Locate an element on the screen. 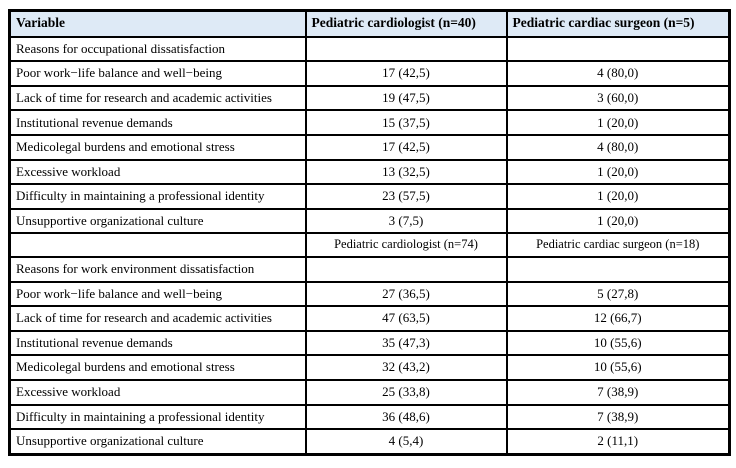 This screenshot has height=468, width=736. cell-surgeon-value: 12 (66,7) is located at coordinates (618, 318).